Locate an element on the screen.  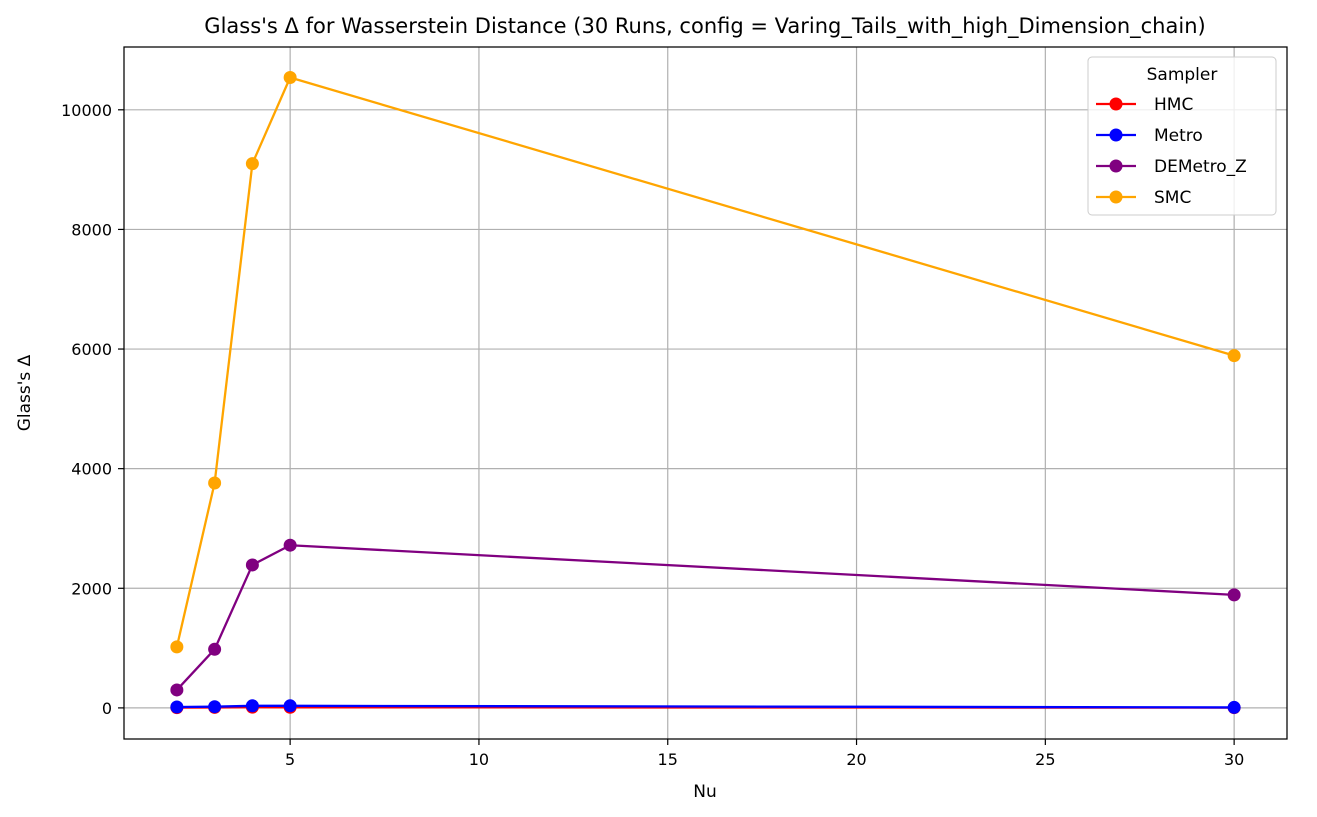
x-tick-label: 20 is located at coordinates (856, 759).